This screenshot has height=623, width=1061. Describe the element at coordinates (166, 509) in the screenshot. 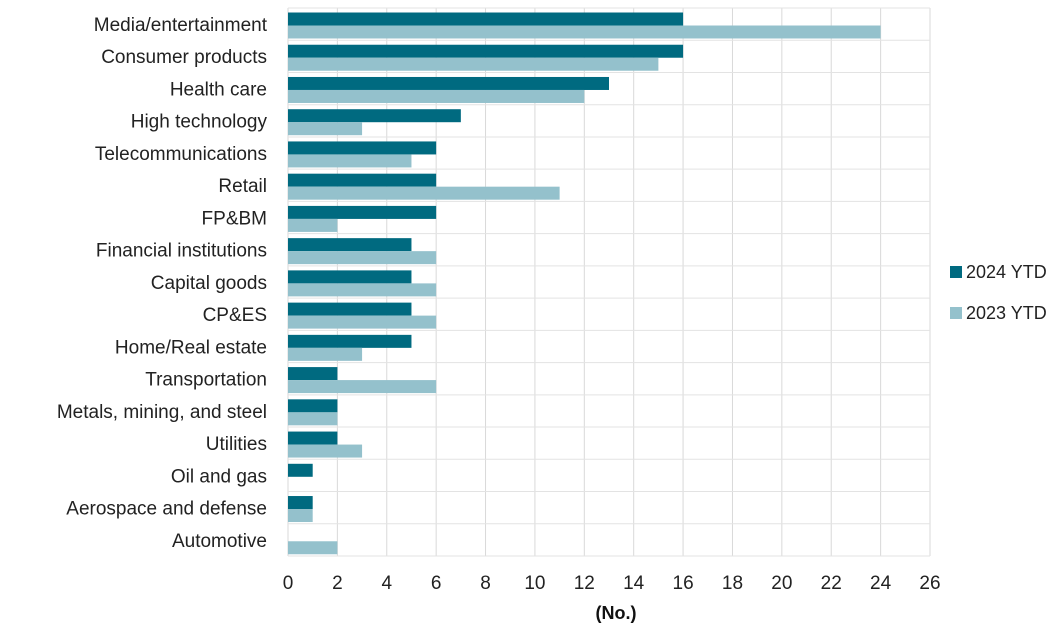

I see `category-label: Aerospace and defense` at that location.